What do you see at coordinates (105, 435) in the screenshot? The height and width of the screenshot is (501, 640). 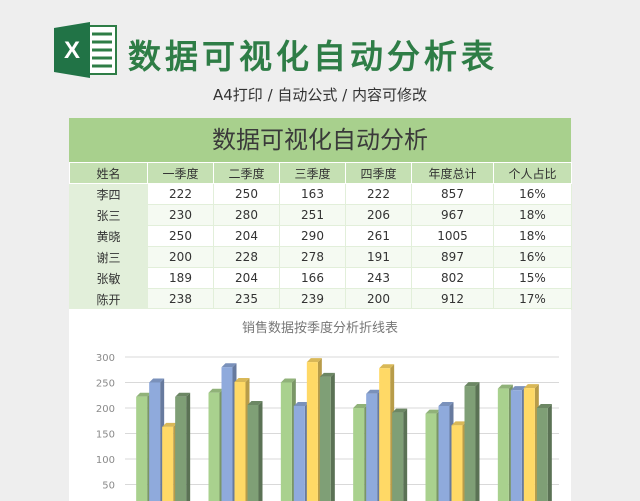 I see `y-tick-label: 150` at bounding box center [105, 435].